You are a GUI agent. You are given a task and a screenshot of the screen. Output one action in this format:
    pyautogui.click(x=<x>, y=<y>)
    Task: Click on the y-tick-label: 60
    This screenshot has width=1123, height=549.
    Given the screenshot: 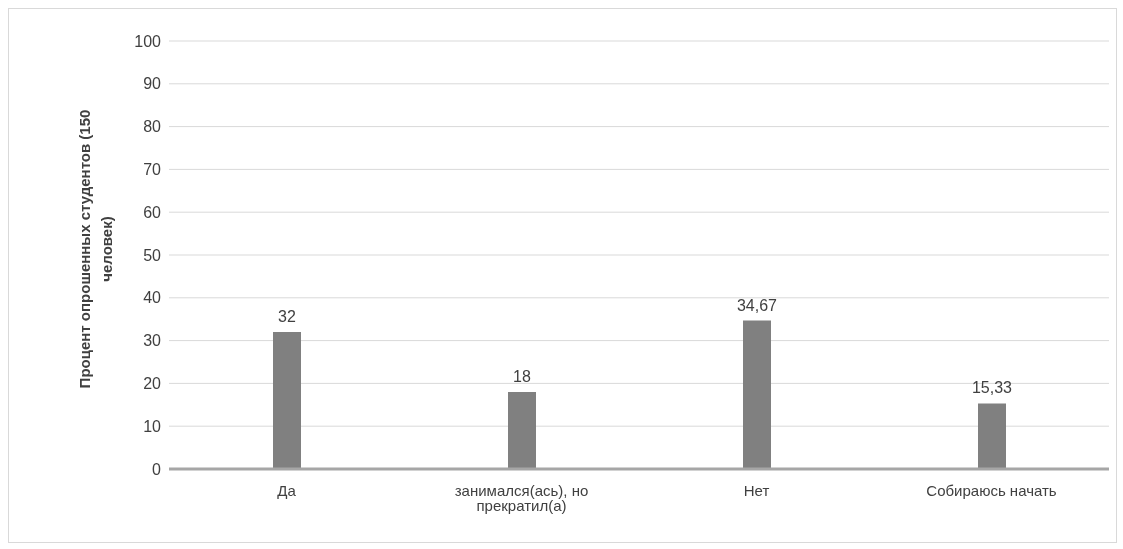 What is the action you would take?
    pyautogui.click(x=152, y=212)
    